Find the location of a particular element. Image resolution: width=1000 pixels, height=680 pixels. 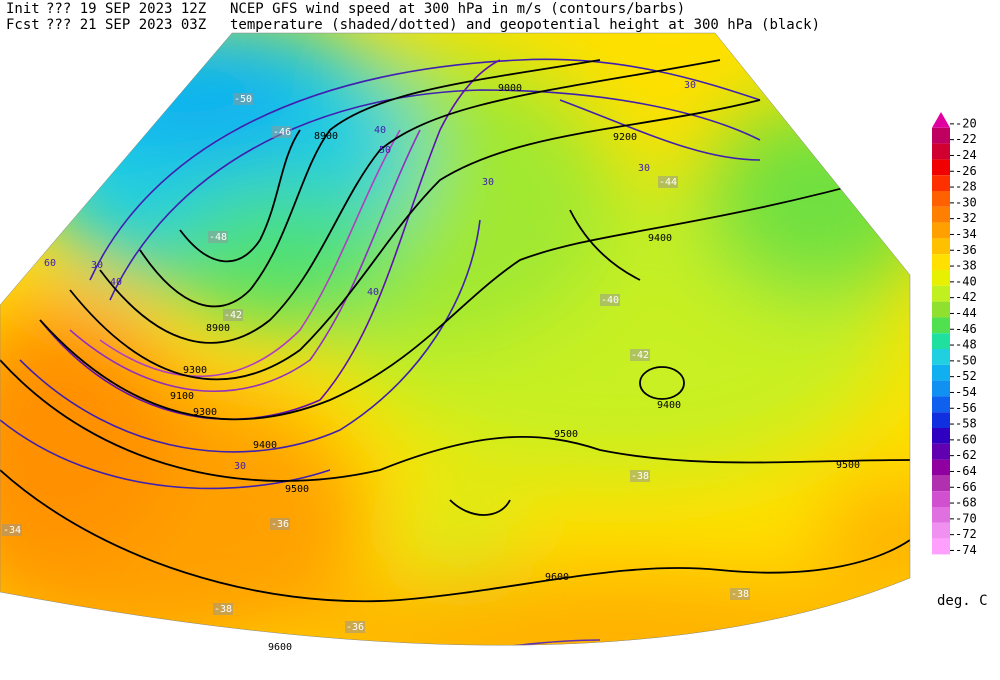

height-label: 8900 is located at coordinates (218, 328).